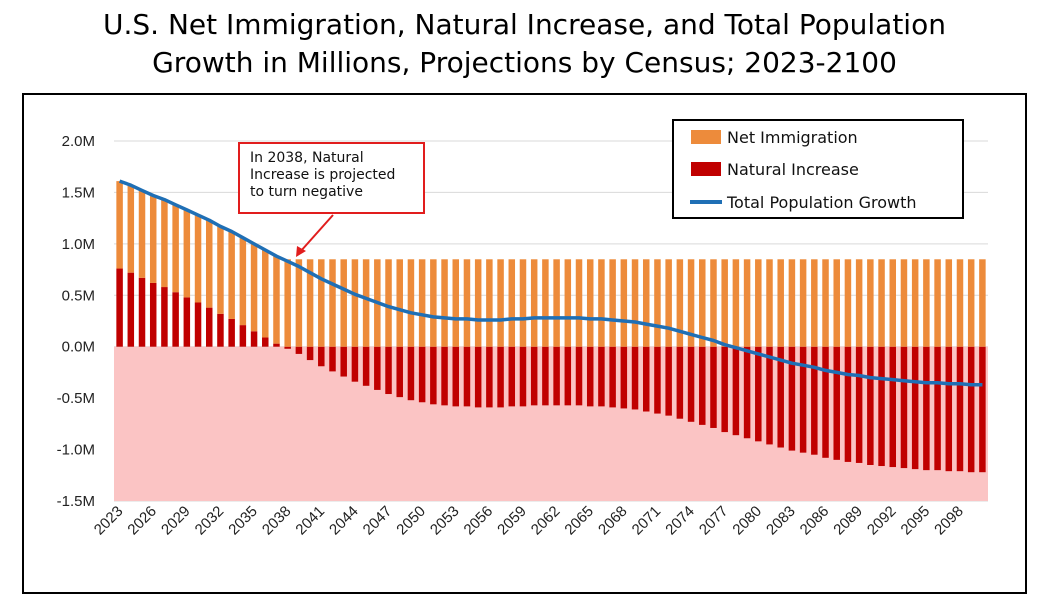 Image resolution: width=1049 pixels, height=606 pixels. Describe the element at coordinates (748, 521) in the screenshot. I see `x-tick-label: 2080` at that location.